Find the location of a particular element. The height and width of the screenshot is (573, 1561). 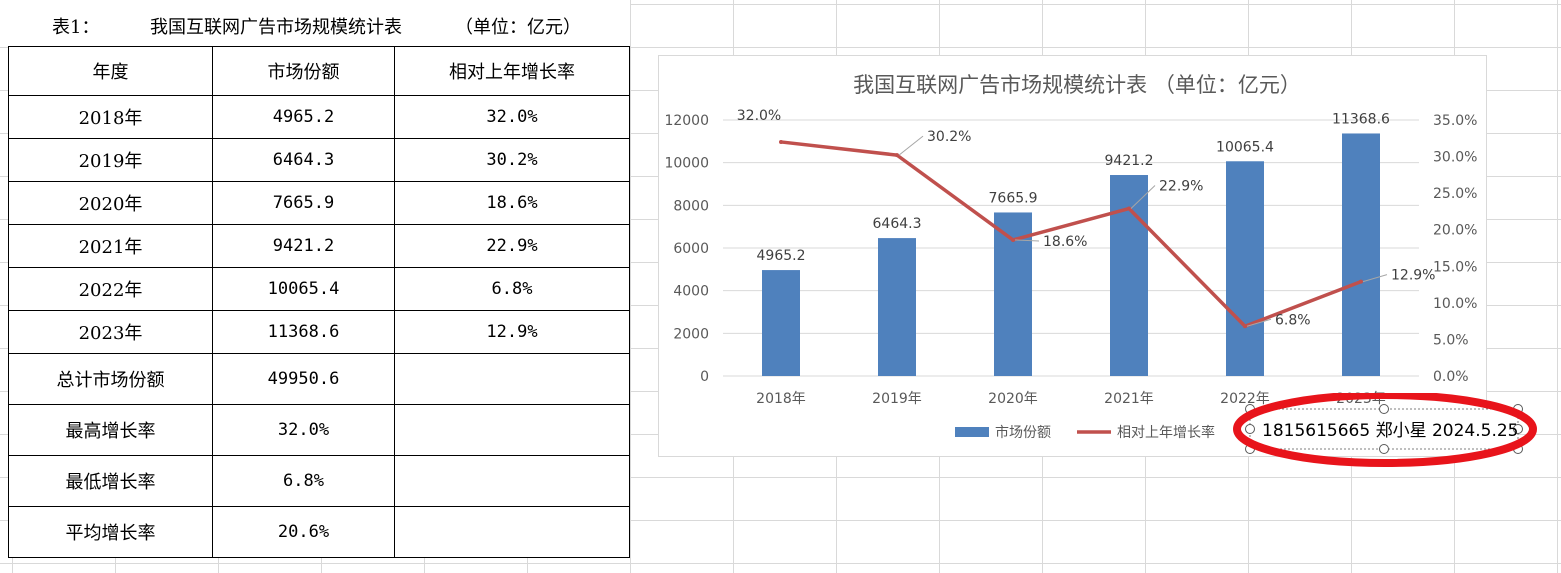

table-cell: 2018年 is located at coordinates (110, 117).